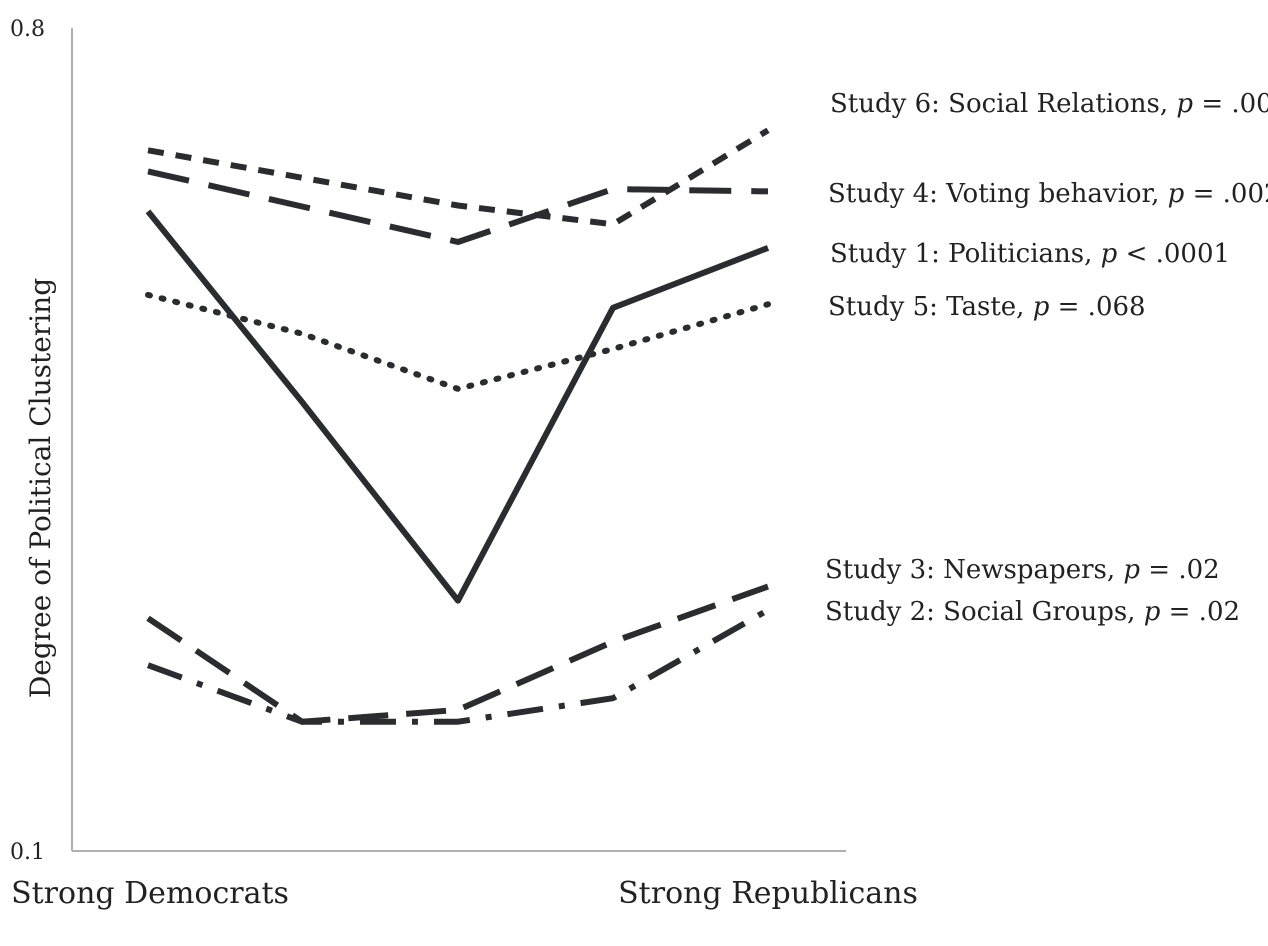 Image resolution: width=1268 pixels, height=946 pixels. Describe the element at coordinates (1048, 194) in the screenshot. I see `series-label: Study 4: Voting behavior, p = .002` at that location.